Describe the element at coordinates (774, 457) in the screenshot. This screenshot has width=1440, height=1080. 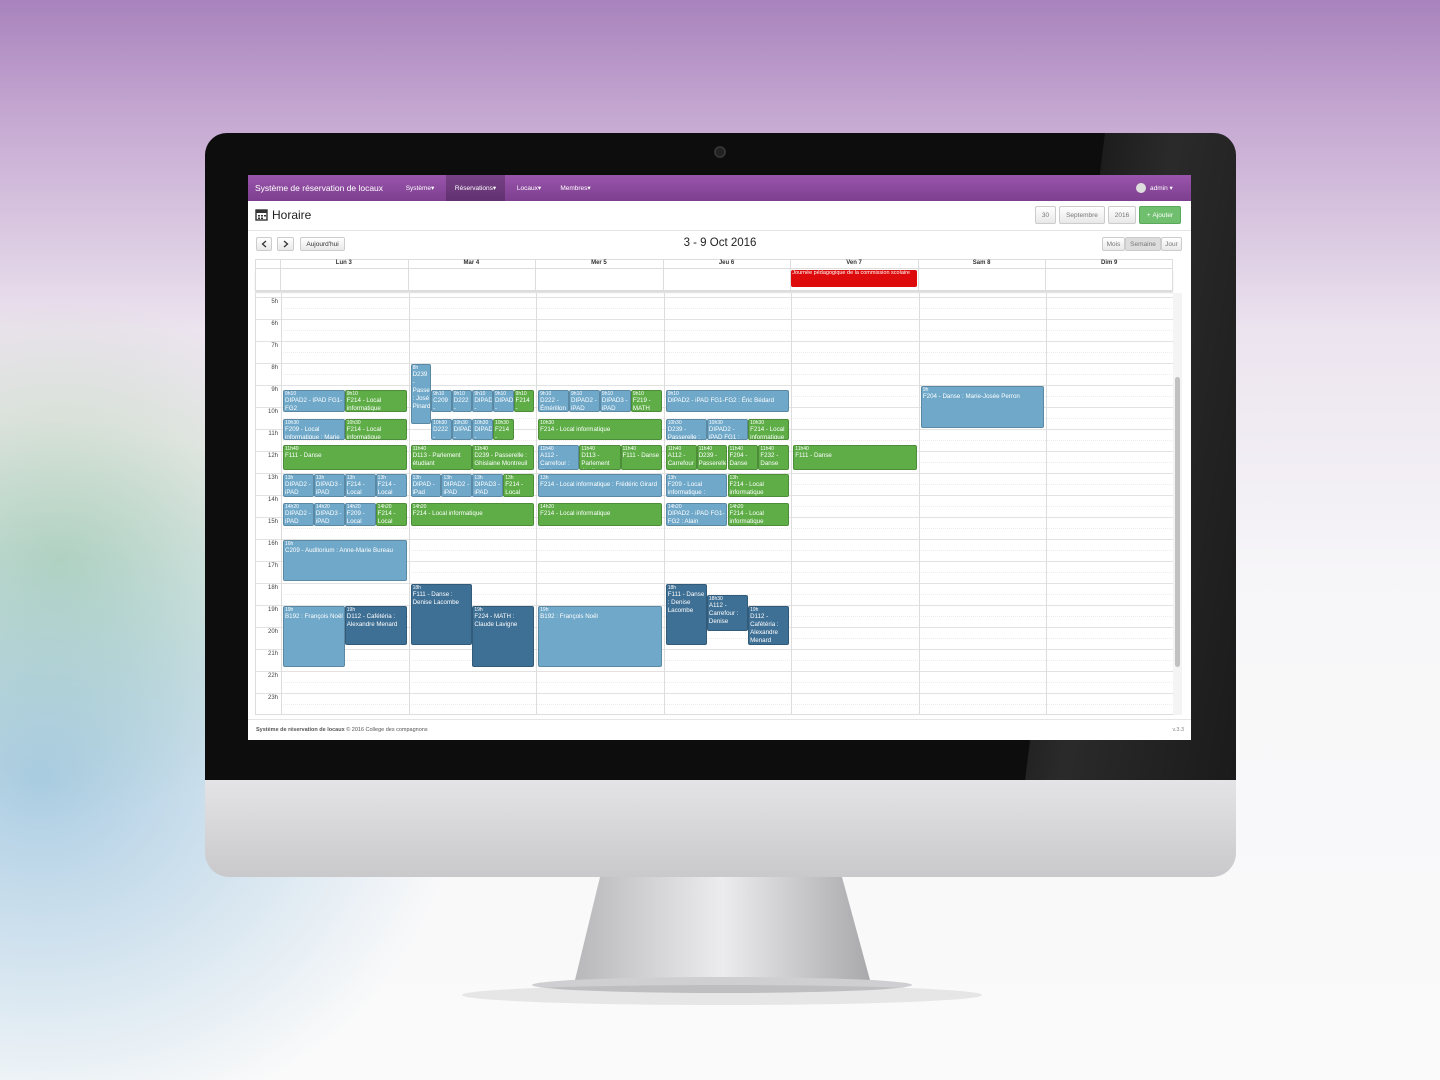
I see `event: 11h40 F232 - Danse` at that location.